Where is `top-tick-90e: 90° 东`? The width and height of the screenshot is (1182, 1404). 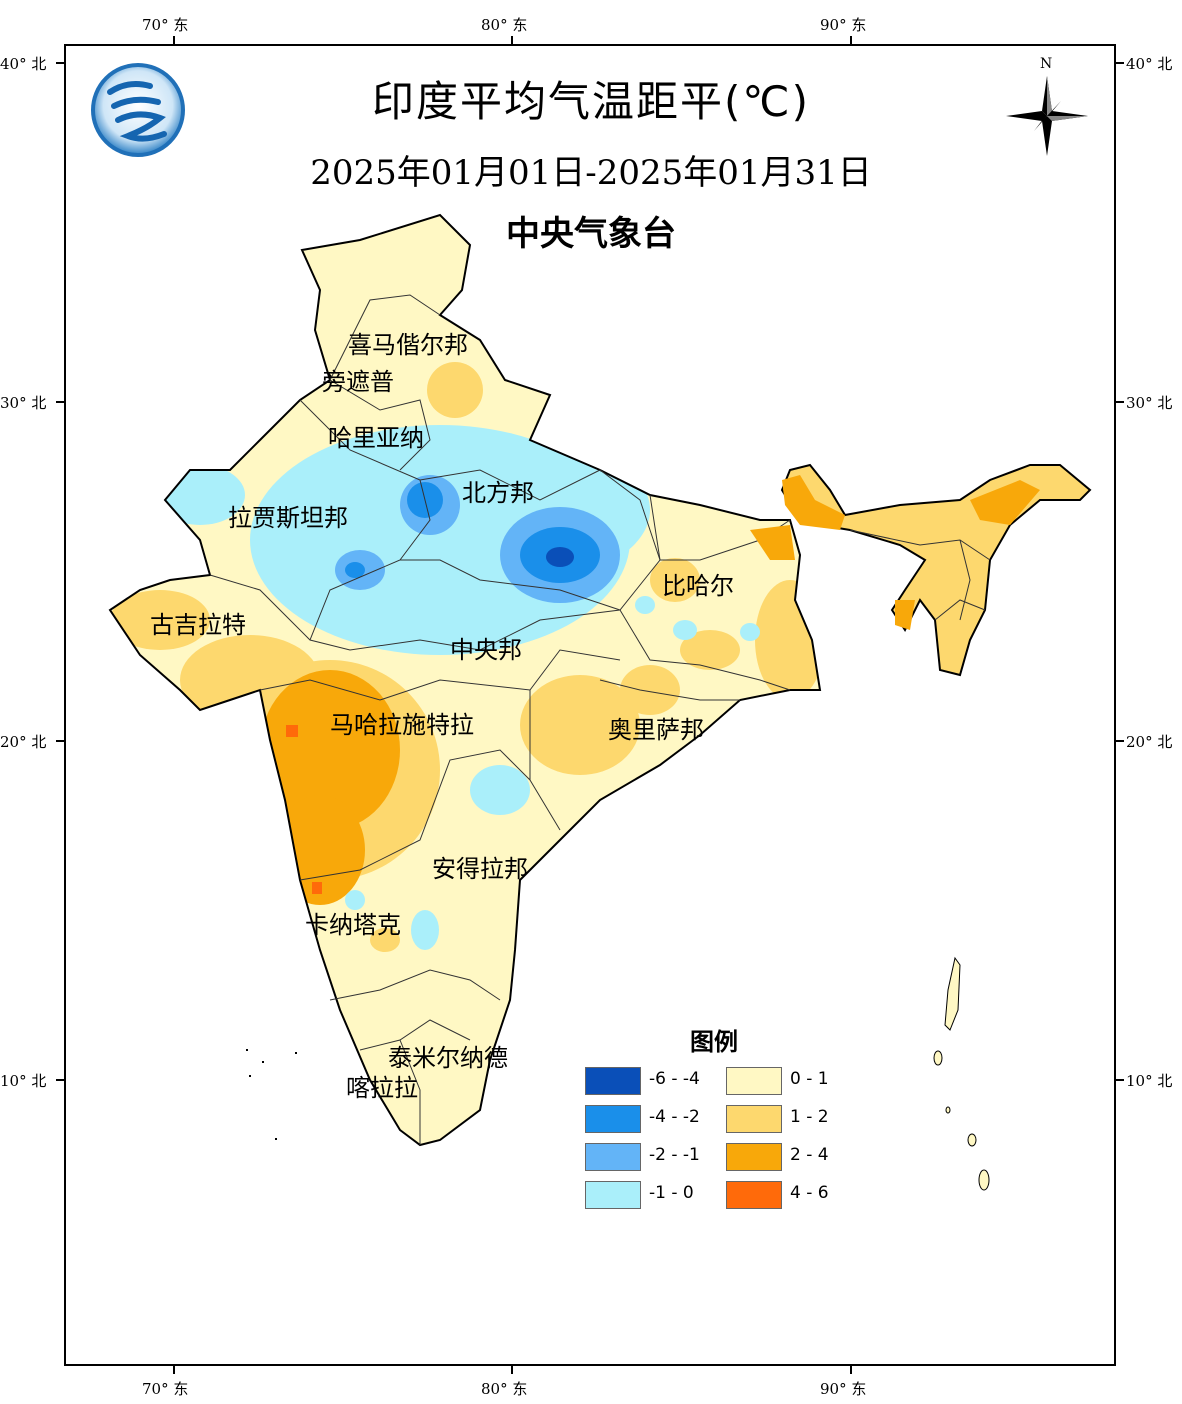
top-tick-90e: 90° 东 is located at coordinates (843, 25).